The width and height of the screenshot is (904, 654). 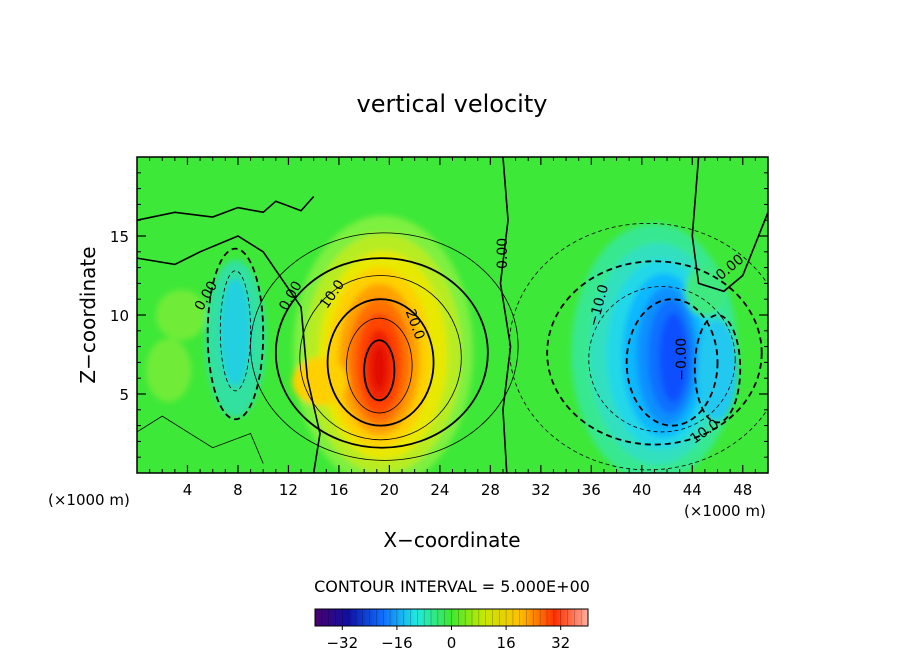 I want to click on y-tick-label: 15, so click(x=119, y=237).